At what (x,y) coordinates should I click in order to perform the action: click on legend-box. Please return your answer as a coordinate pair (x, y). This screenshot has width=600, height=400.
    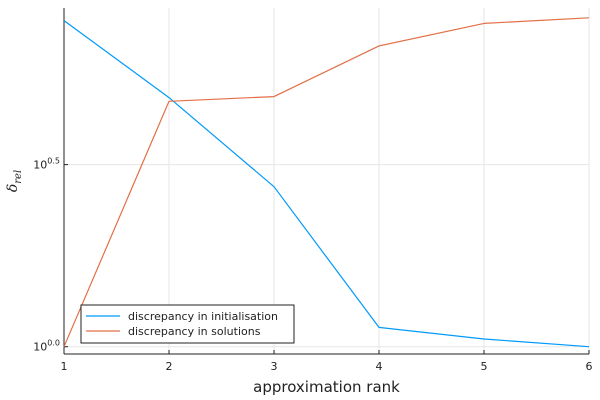
    Looking at the image, I should click on (187, 324).